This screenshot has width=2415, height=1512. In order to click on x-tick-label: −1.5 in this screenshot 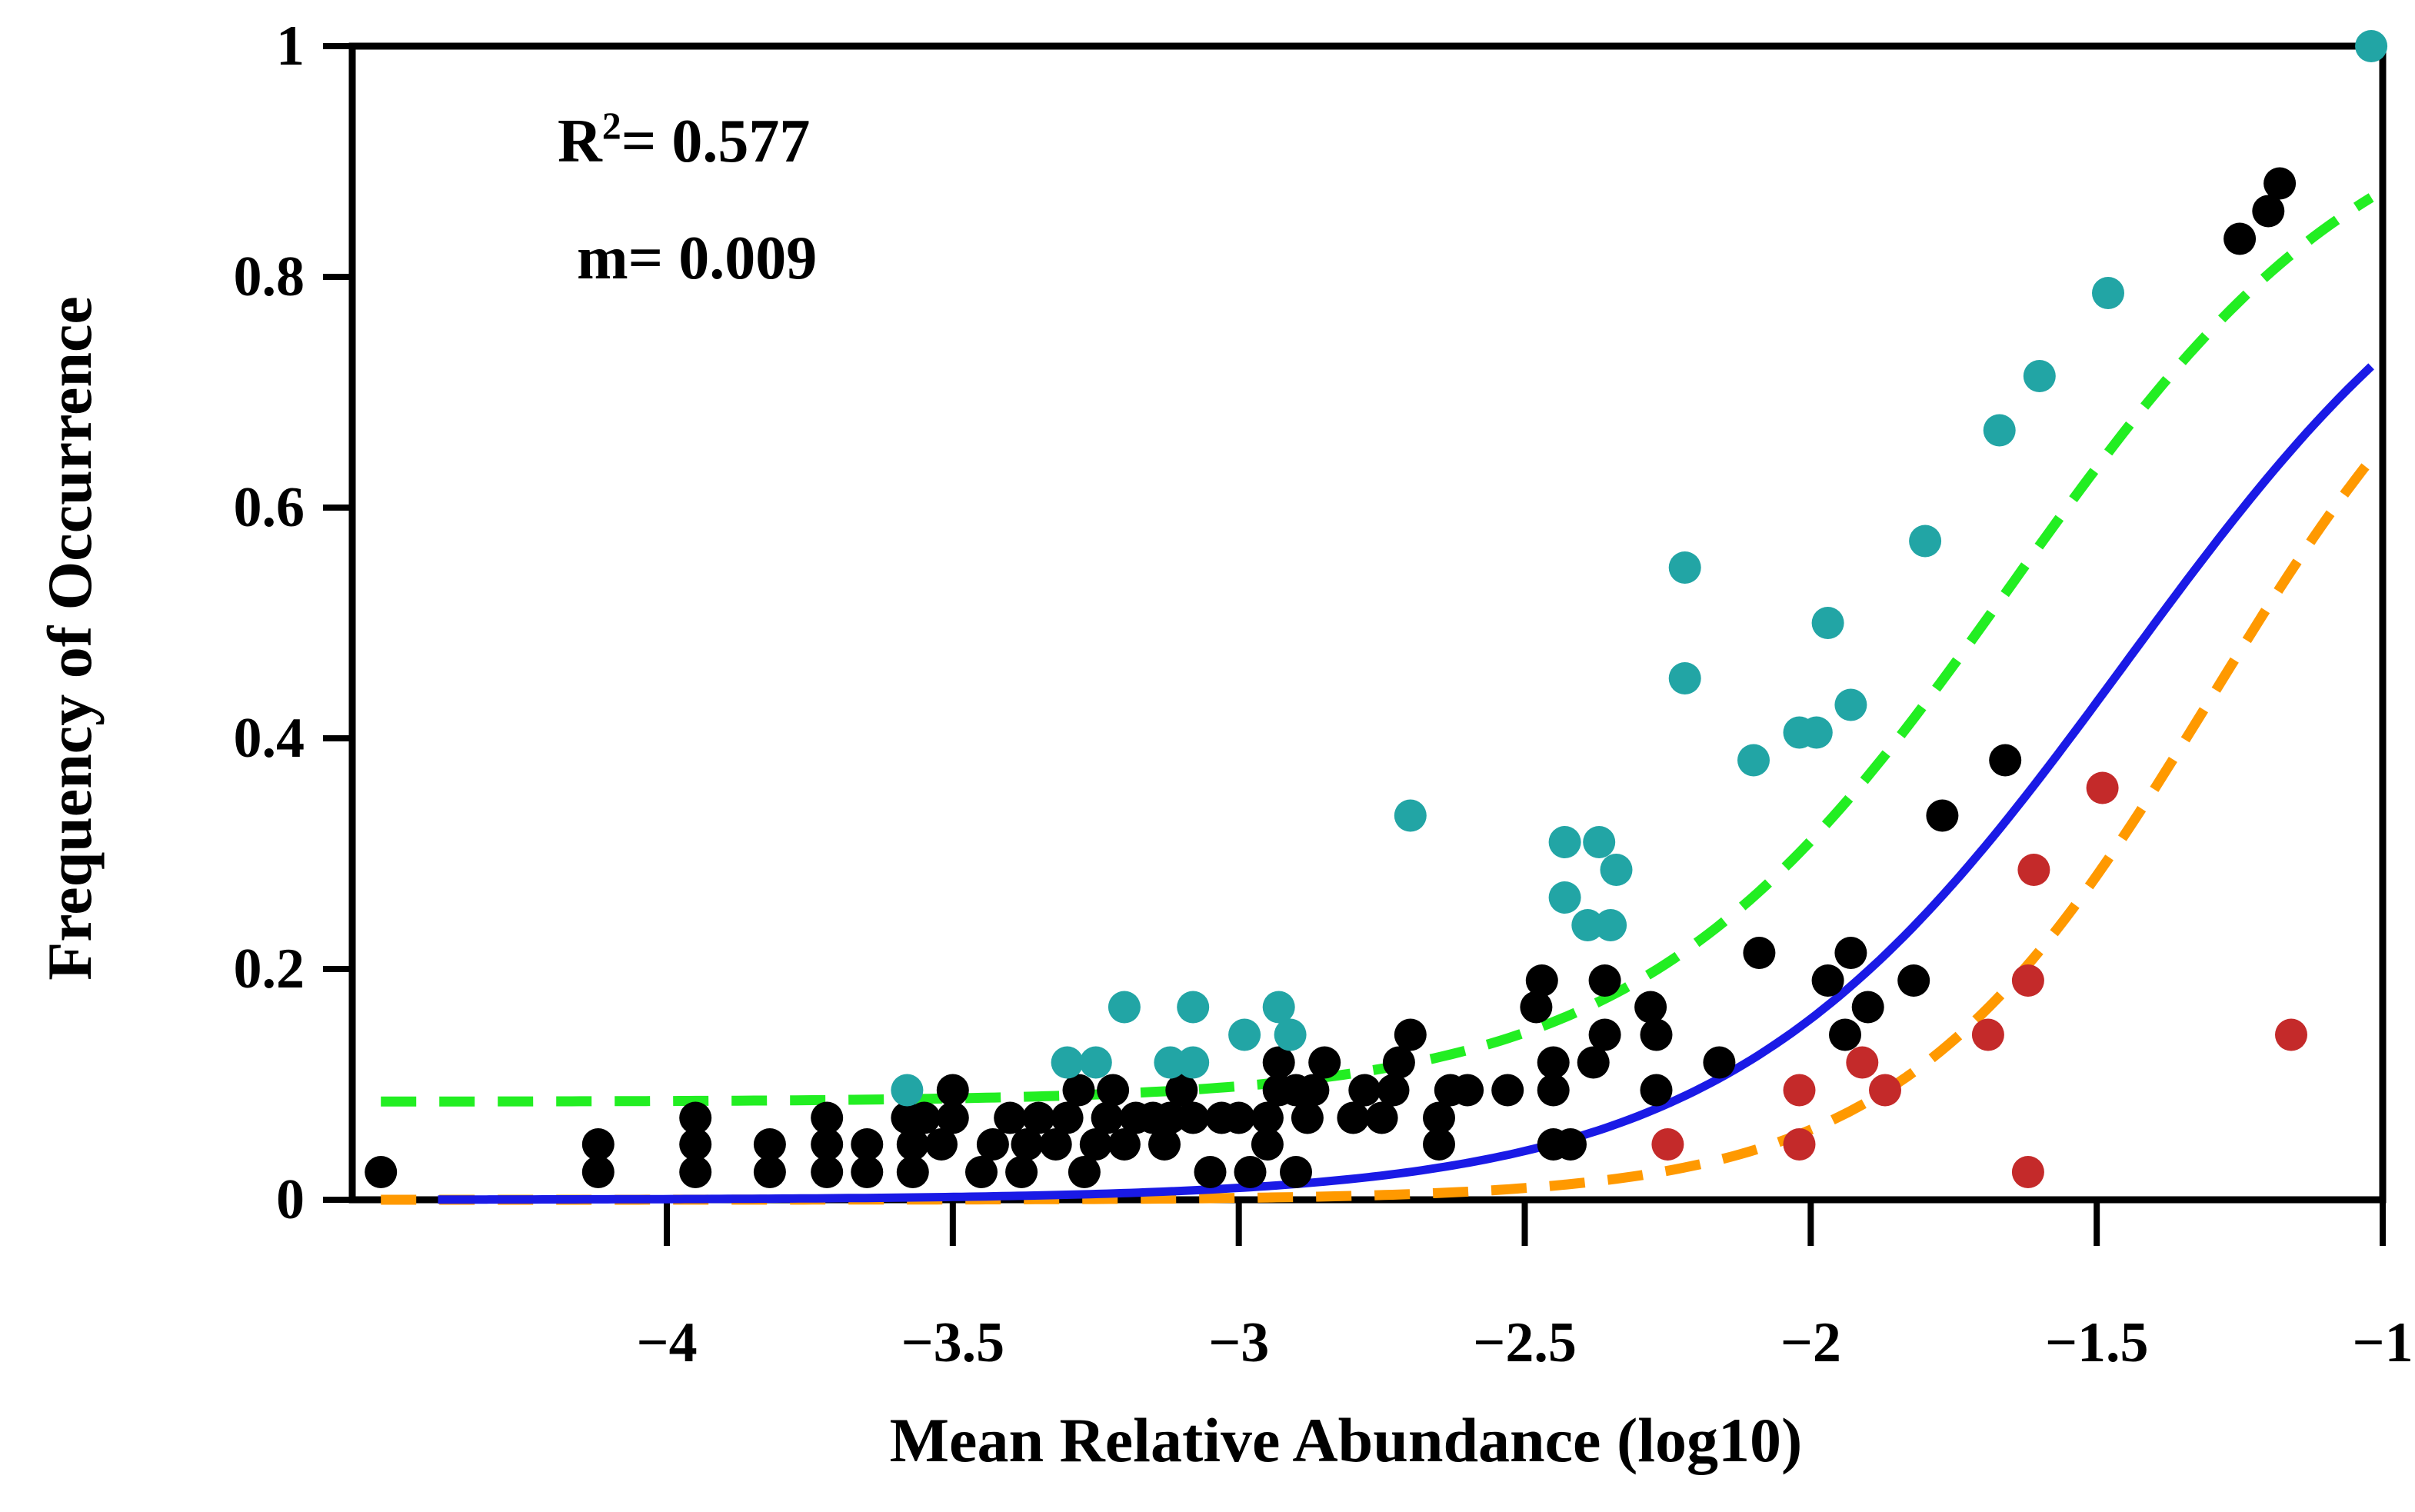, I will do `click(2097, 1342)`.